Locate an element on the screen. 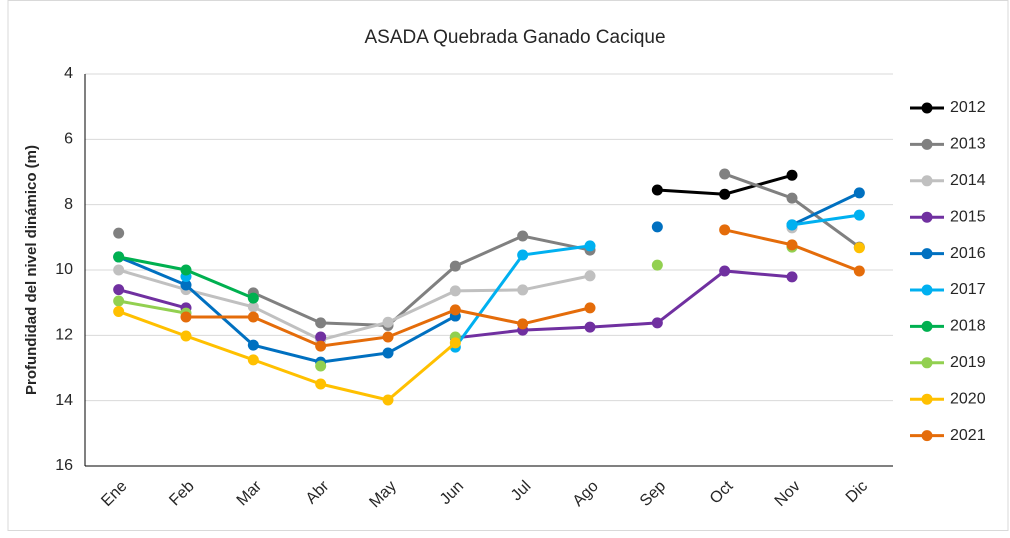 This screenshot has width=1010, height=538. legend-label: 2018 is located at coordinates (968, 326).